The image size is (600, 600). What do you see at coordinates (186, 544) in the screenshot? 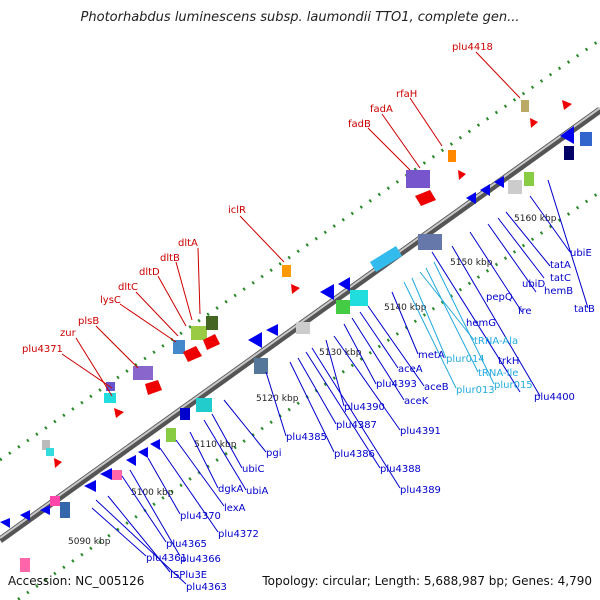
I see `gene-label: plu4365` at bounding box center [186, 544].